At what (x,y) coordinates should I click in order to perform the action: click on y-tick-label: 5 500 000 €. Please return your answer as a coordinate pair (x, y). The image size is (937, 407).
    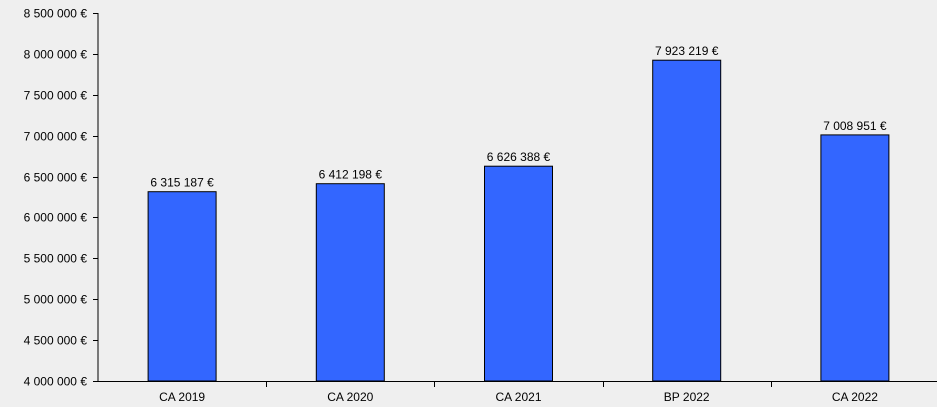
    Looking at the image, I should click on (56, 259).